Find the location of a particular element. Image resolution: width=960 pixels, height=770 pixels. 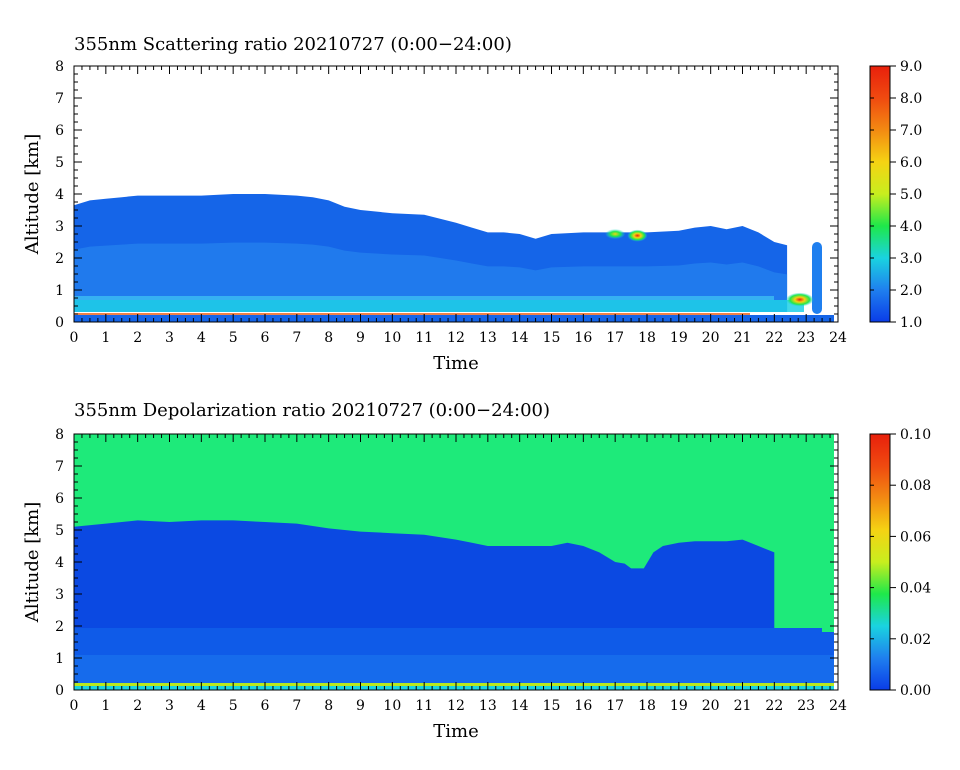

colorbar-tick-label: 6.0 is located at coordinates (911, 163).